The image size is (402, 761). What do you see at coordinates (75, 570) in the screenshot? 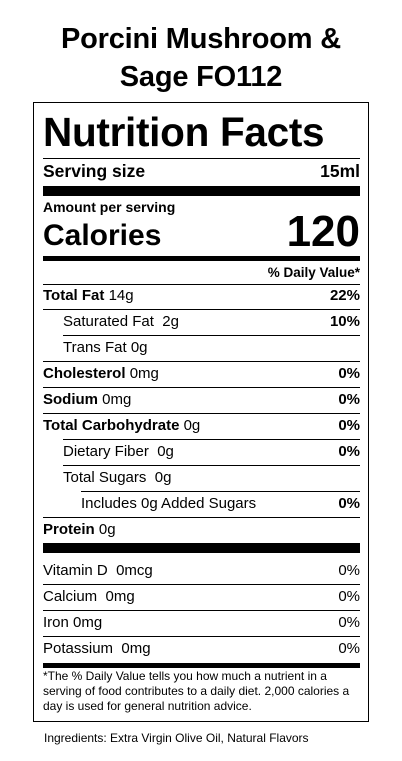
I see `vitamin-name: Vitamin D` at bounding box center [75, 570].